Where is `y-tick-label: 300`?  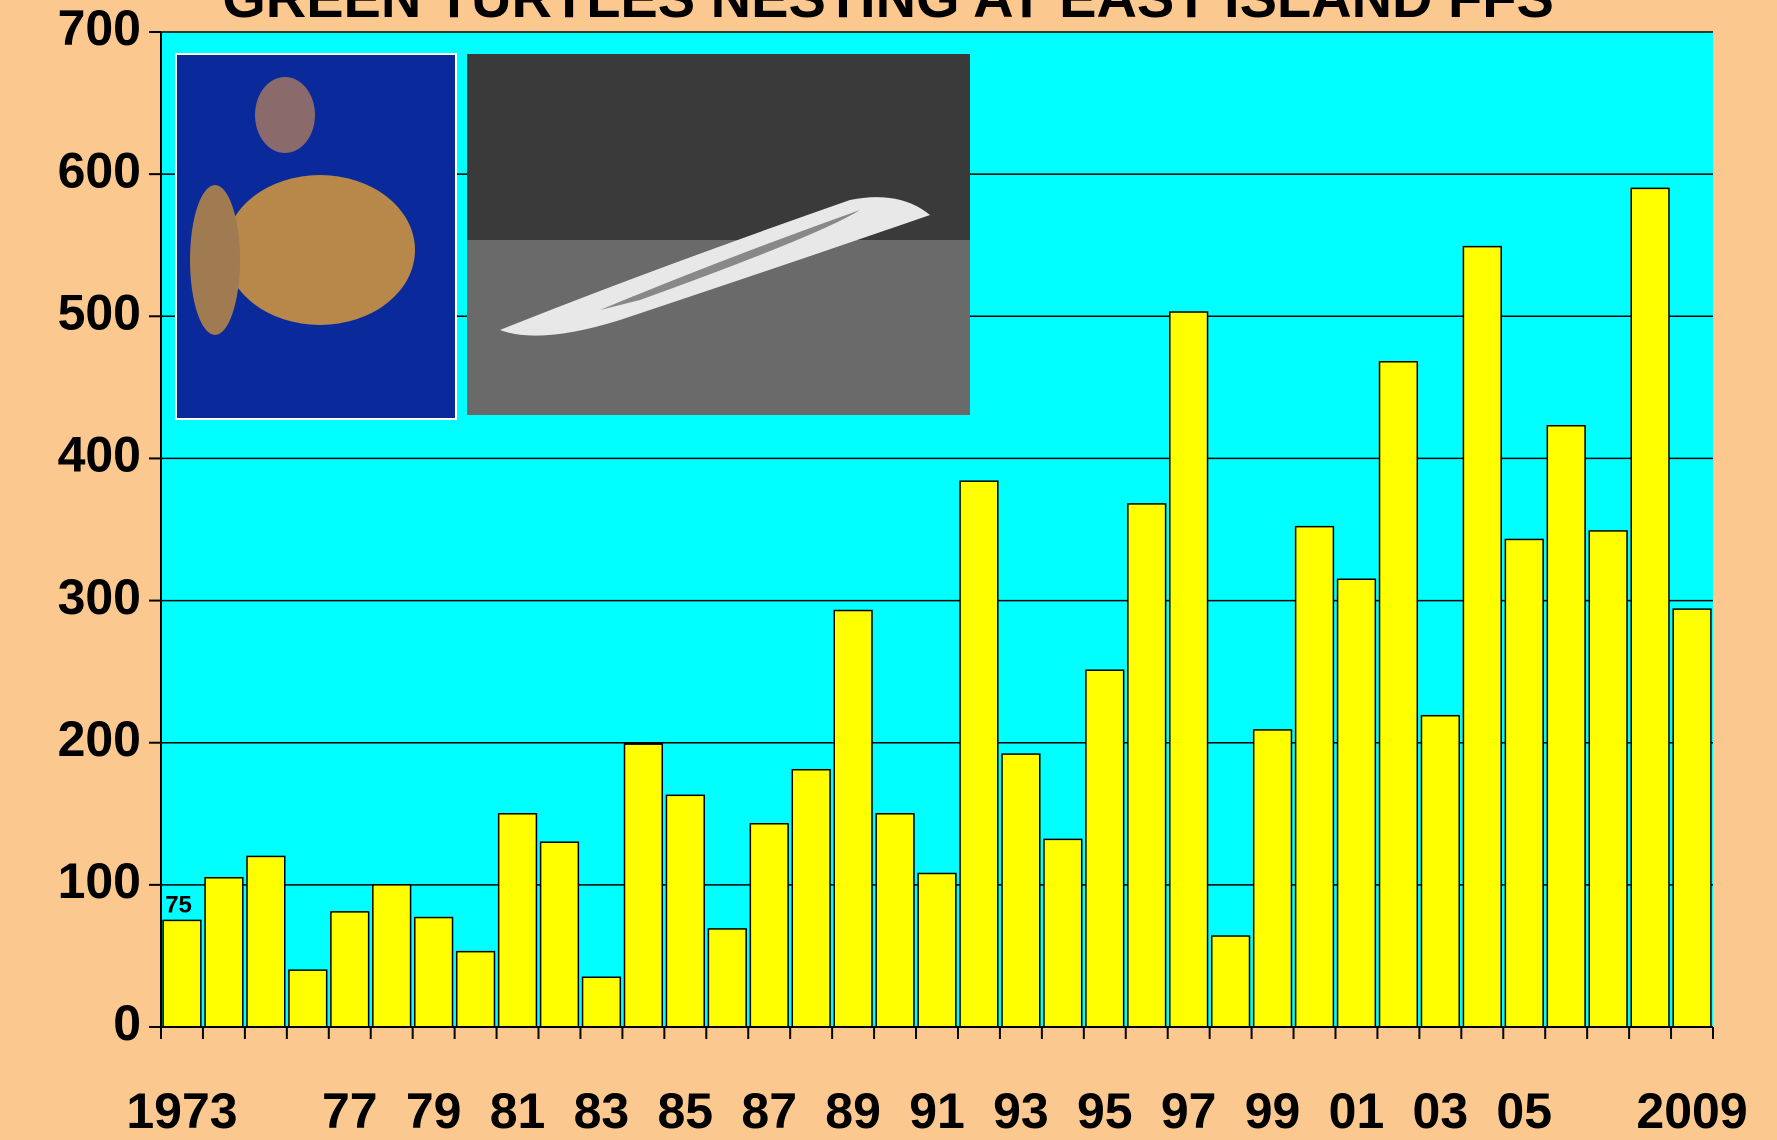 y-tick-label: 300 is located at coordinates (99, 597).